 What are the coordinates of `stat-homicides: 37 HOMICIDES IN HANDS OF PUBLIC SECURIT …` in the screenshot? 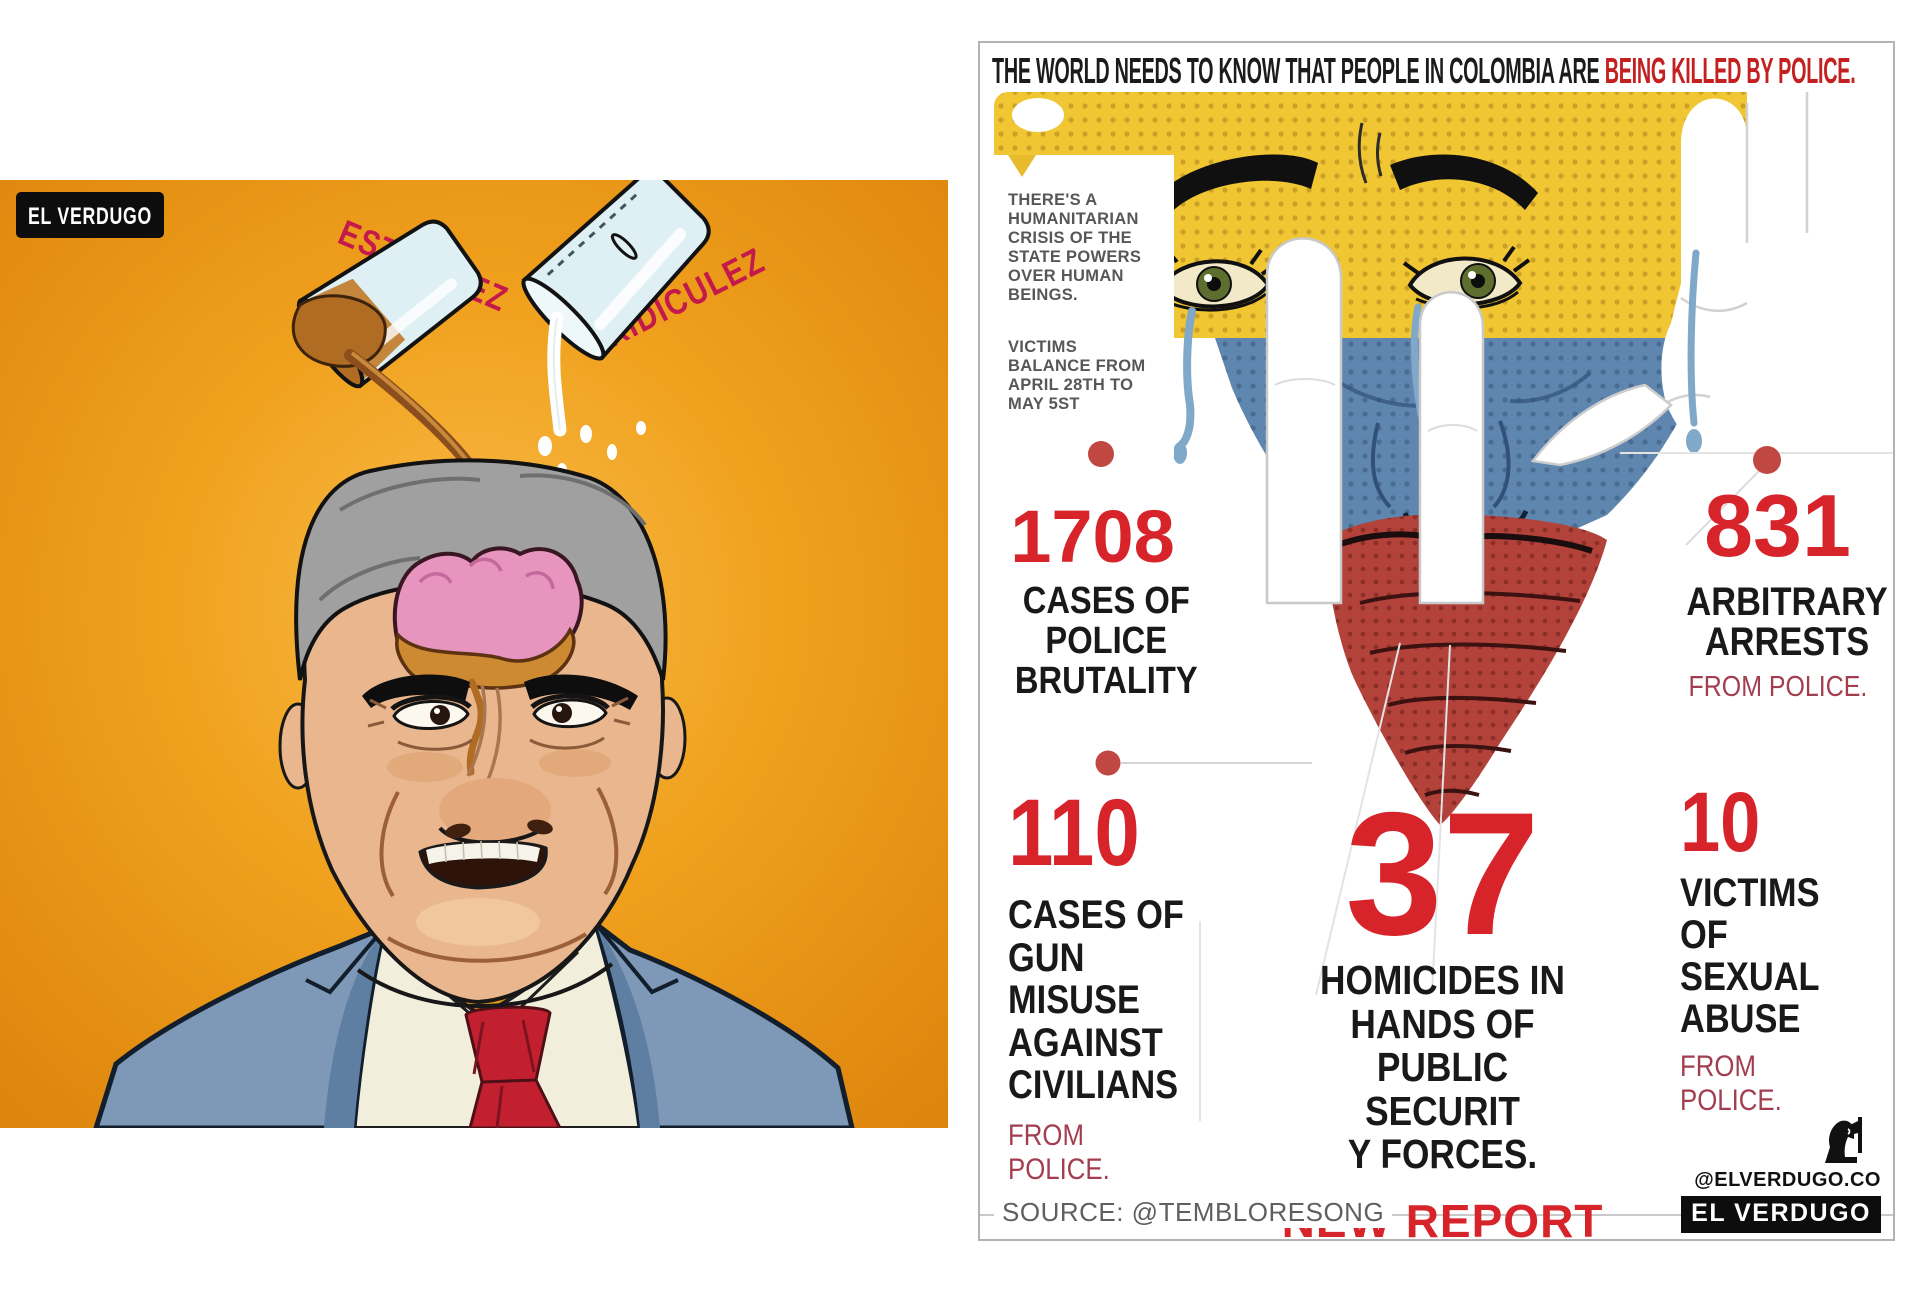 It's located at (1442, 1008).